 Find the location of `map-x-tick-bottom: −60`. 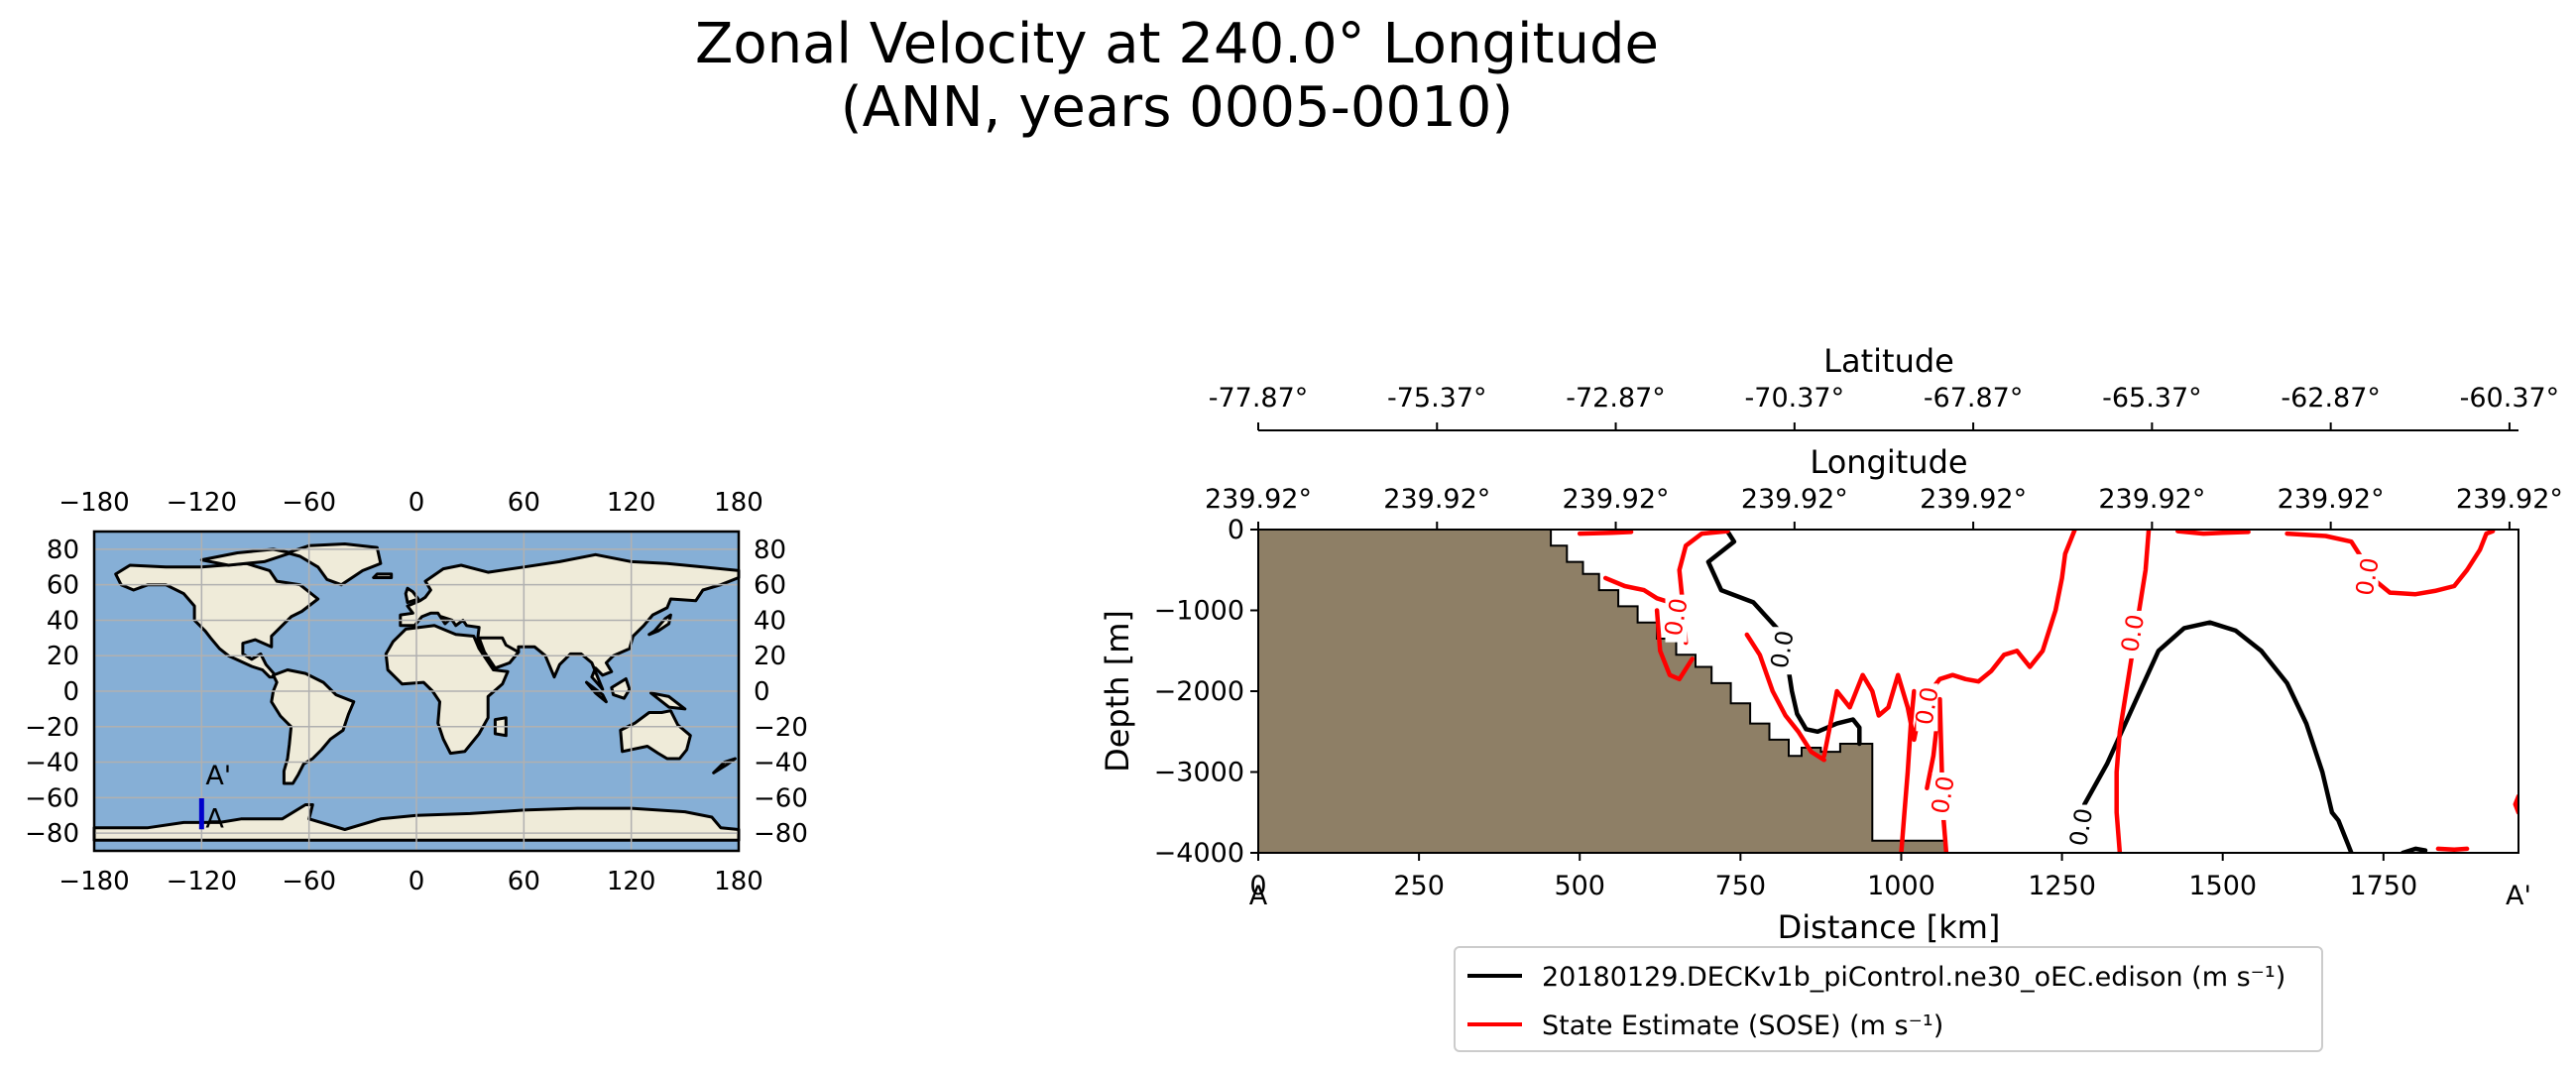

map-x-tick-bottom: −60 is located at coordinates (309, 881).